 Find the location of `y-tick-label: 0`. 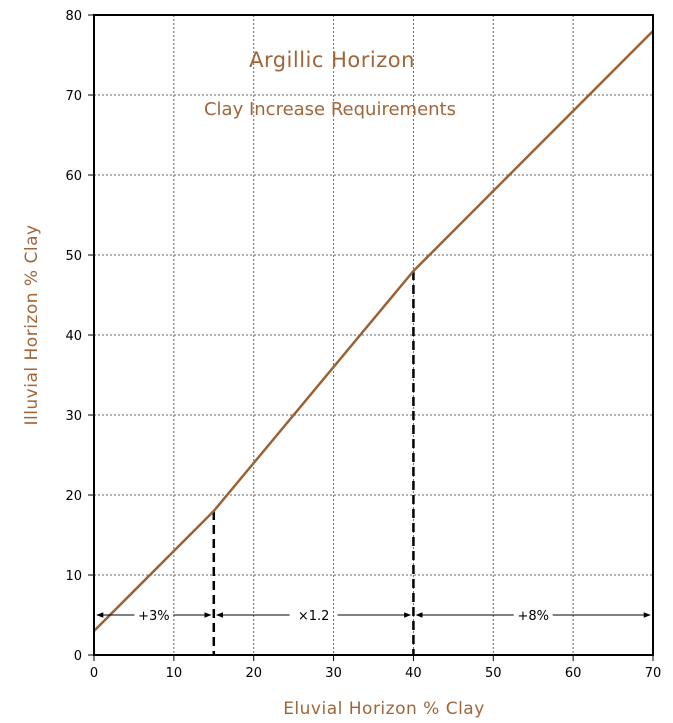

y-tick-label: 0 is located at coordinates (78, 656).